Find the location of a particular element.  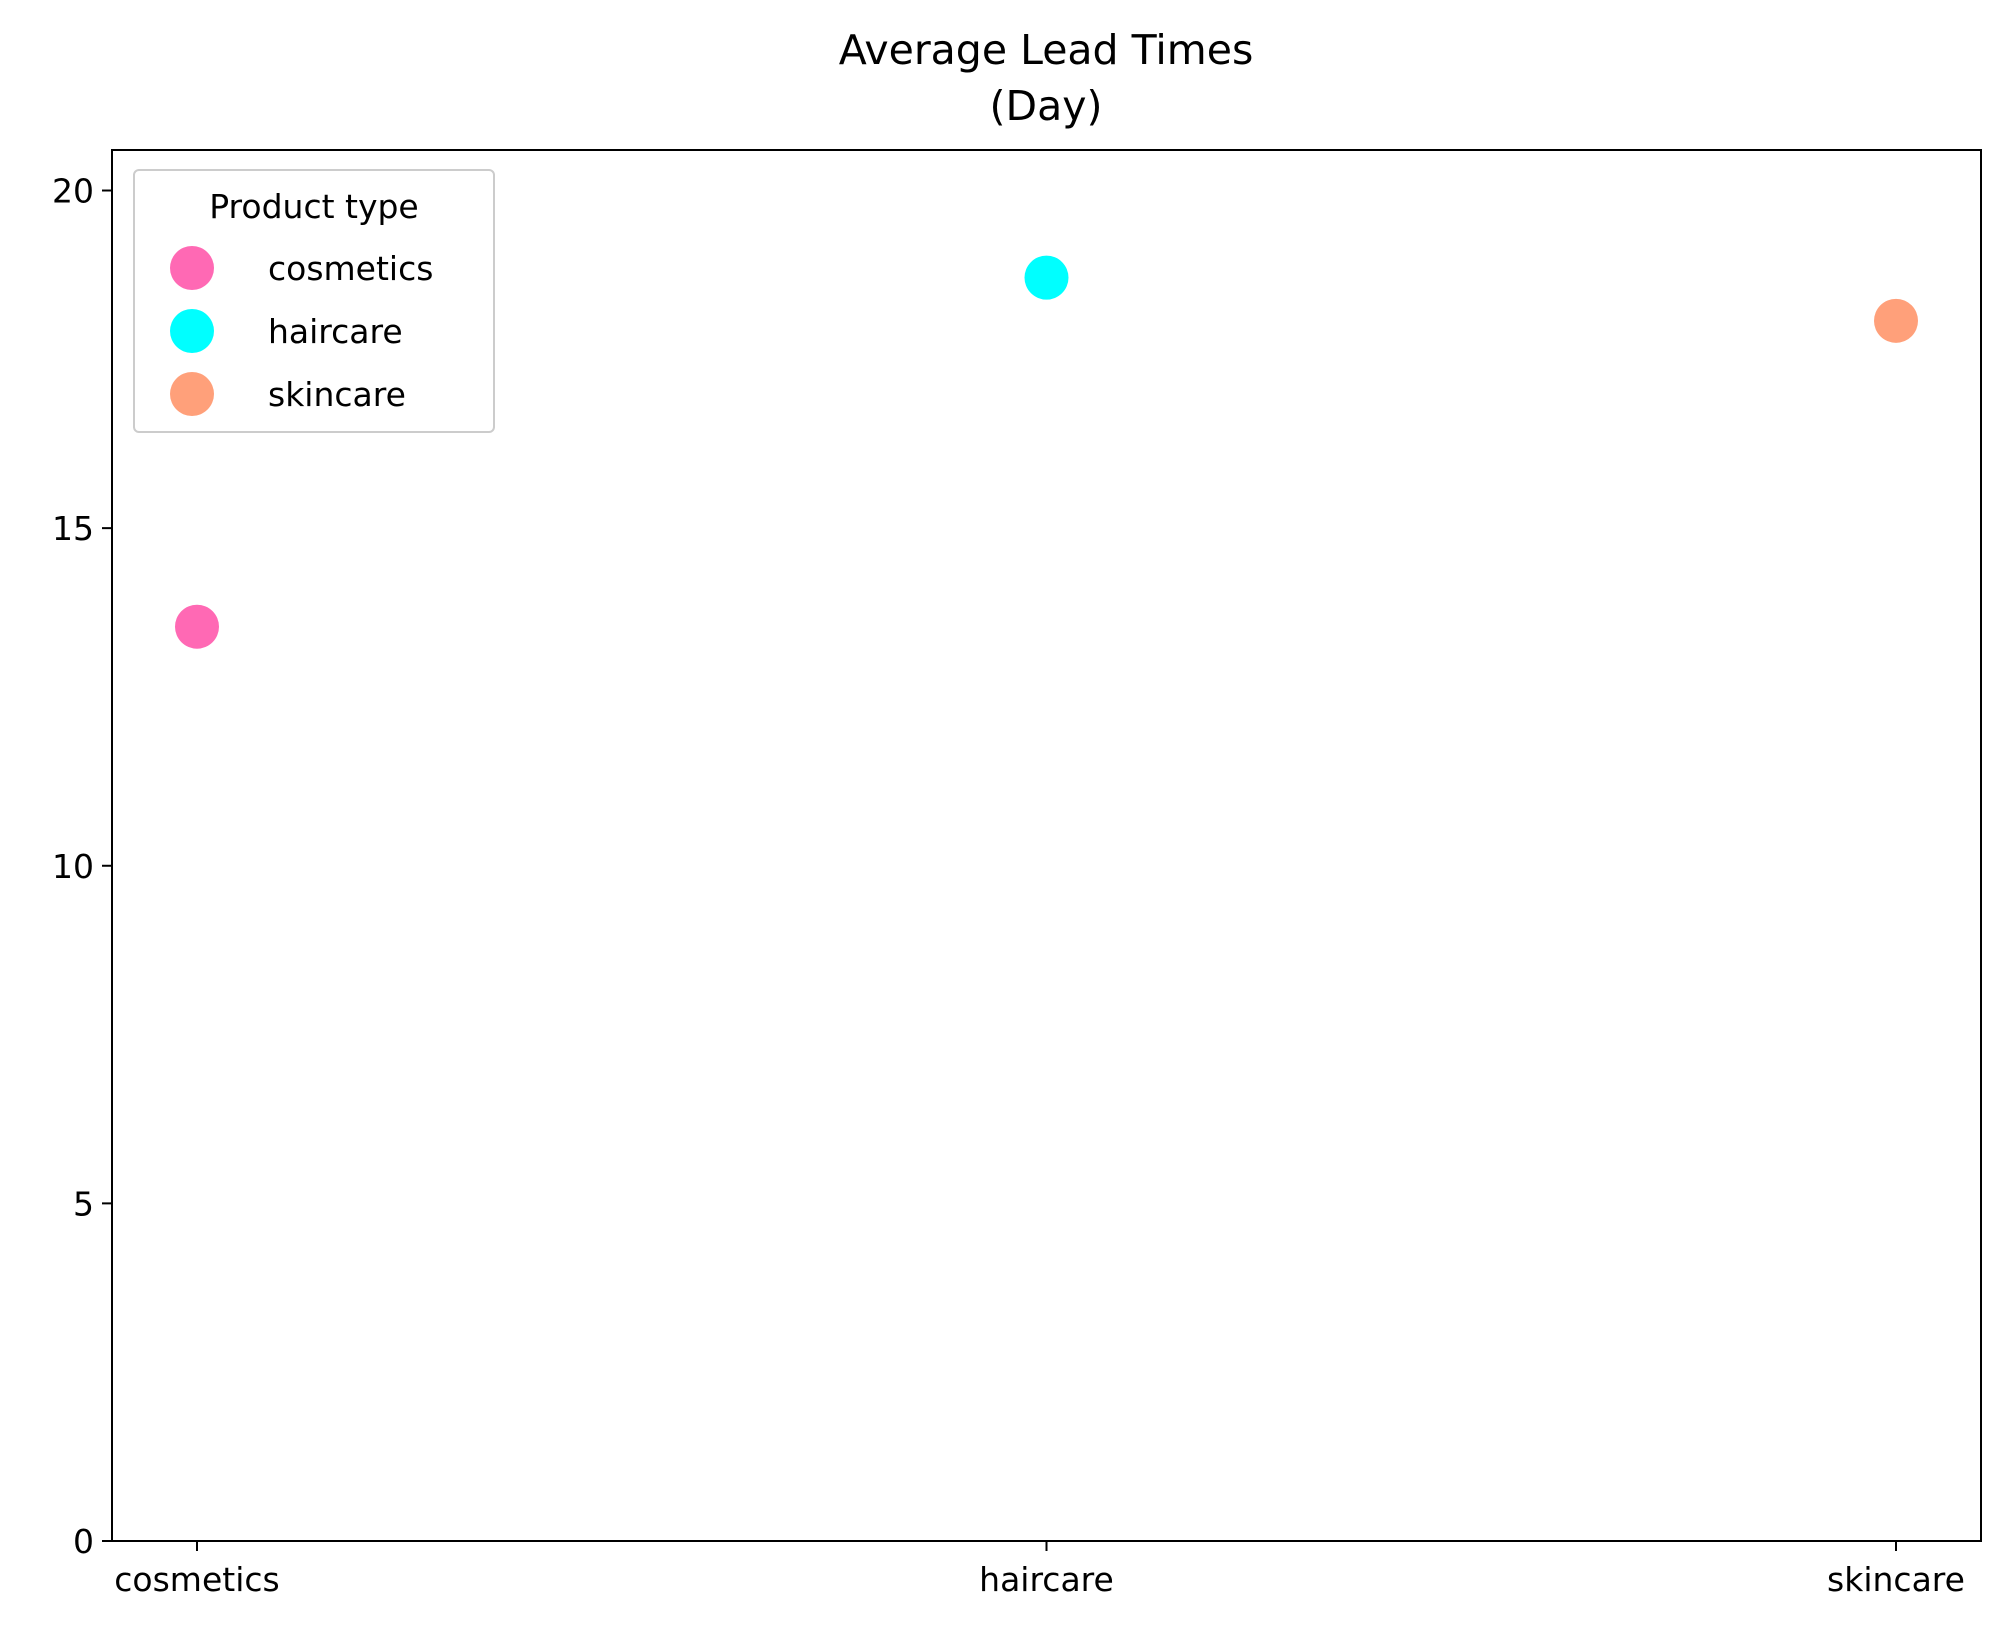

point-skincare is located at coordinates (1896, 320).